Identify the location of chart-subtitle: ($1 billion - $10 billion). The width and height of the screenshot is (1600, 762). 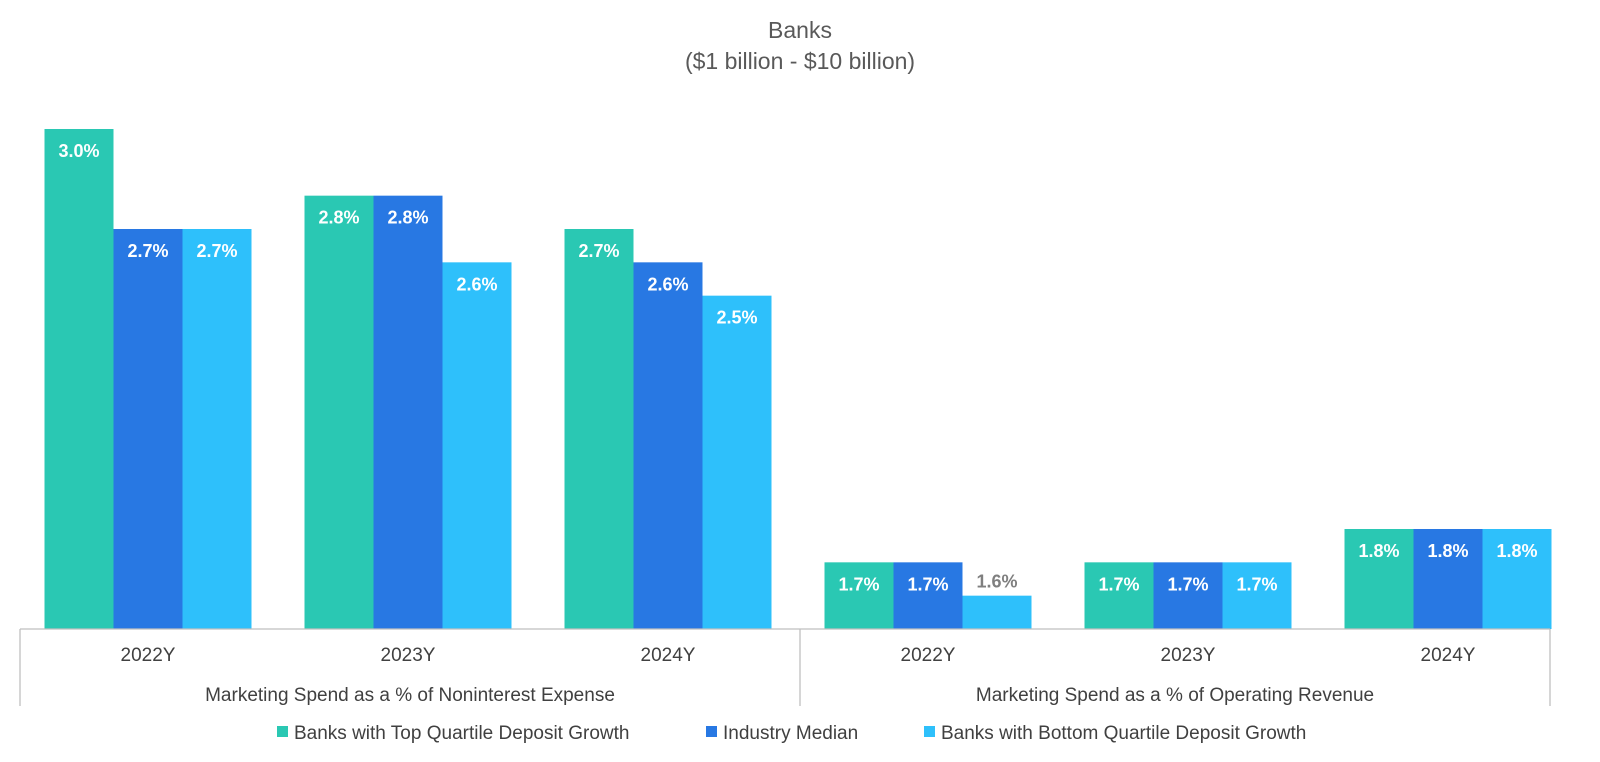
(800, 61).